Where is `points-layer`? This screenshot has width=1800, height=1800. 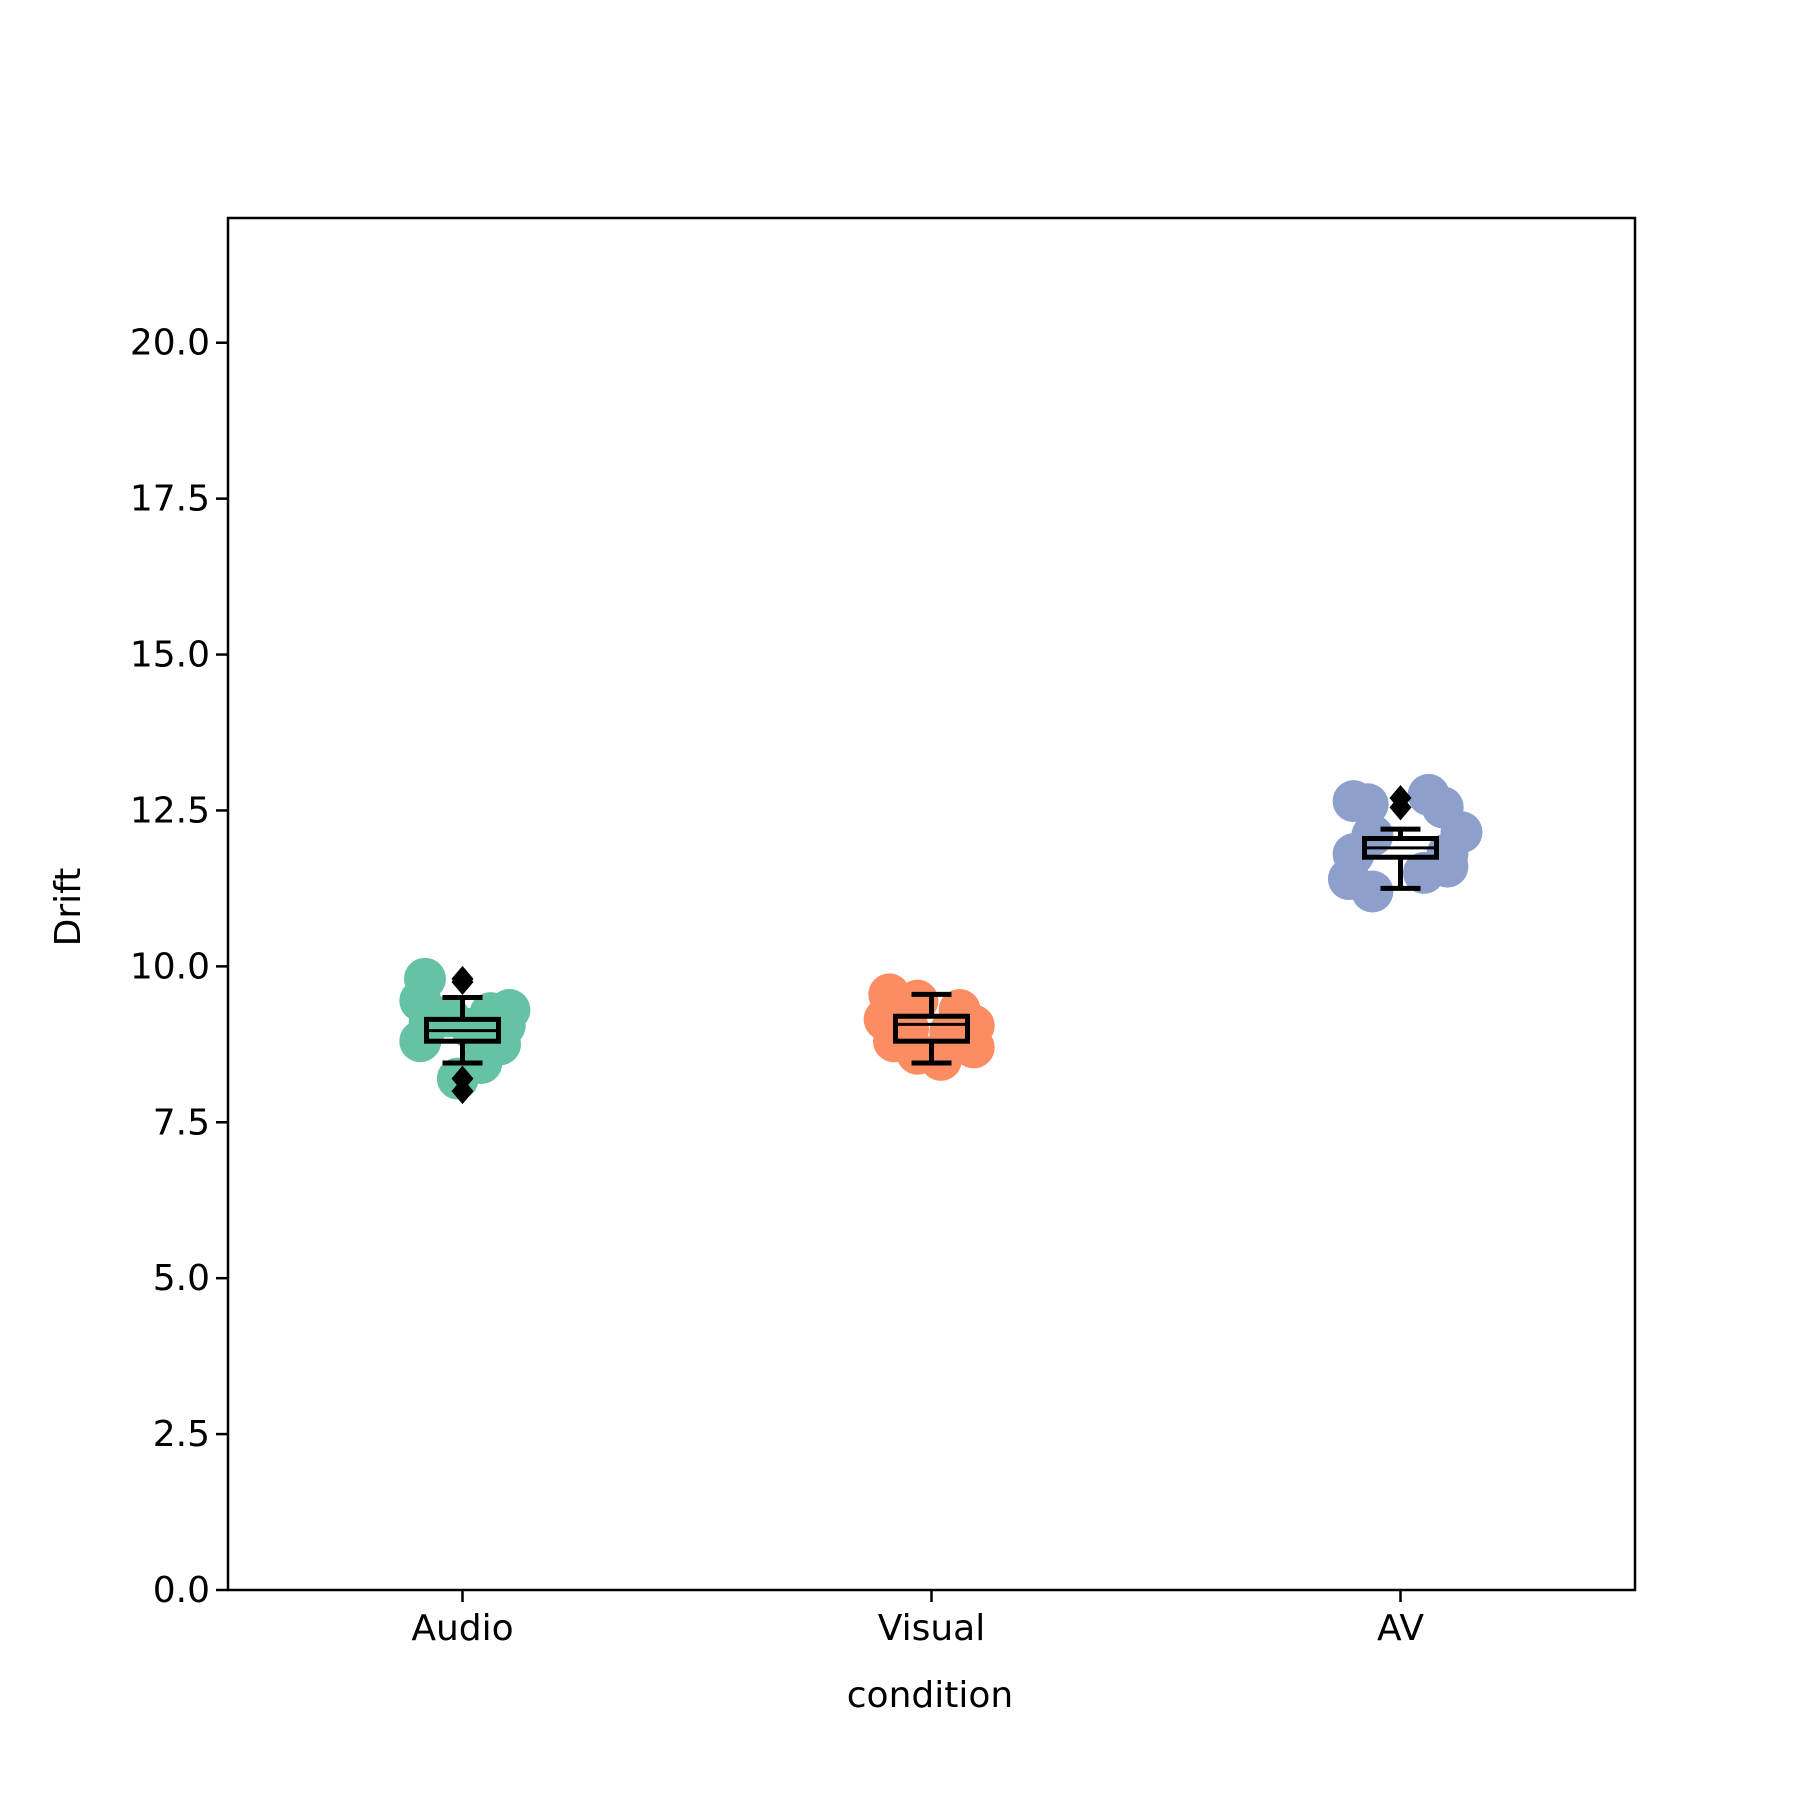
points-layer is located at coordinates (941, 936).